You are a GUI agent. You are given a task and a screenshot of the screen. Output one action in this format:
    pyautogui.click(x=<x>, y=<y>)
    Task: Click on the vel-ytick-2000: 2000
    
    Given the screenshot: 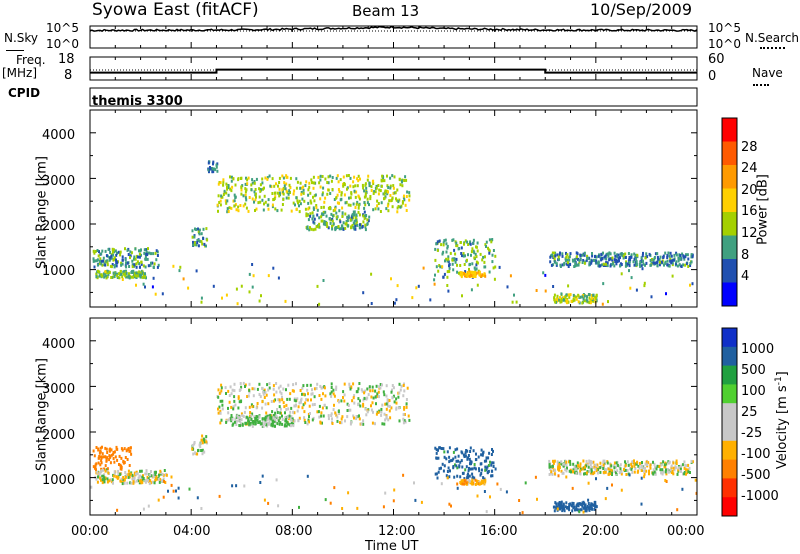 What is the action you would take?
    pyautogui.click(x=59, y=435)
    